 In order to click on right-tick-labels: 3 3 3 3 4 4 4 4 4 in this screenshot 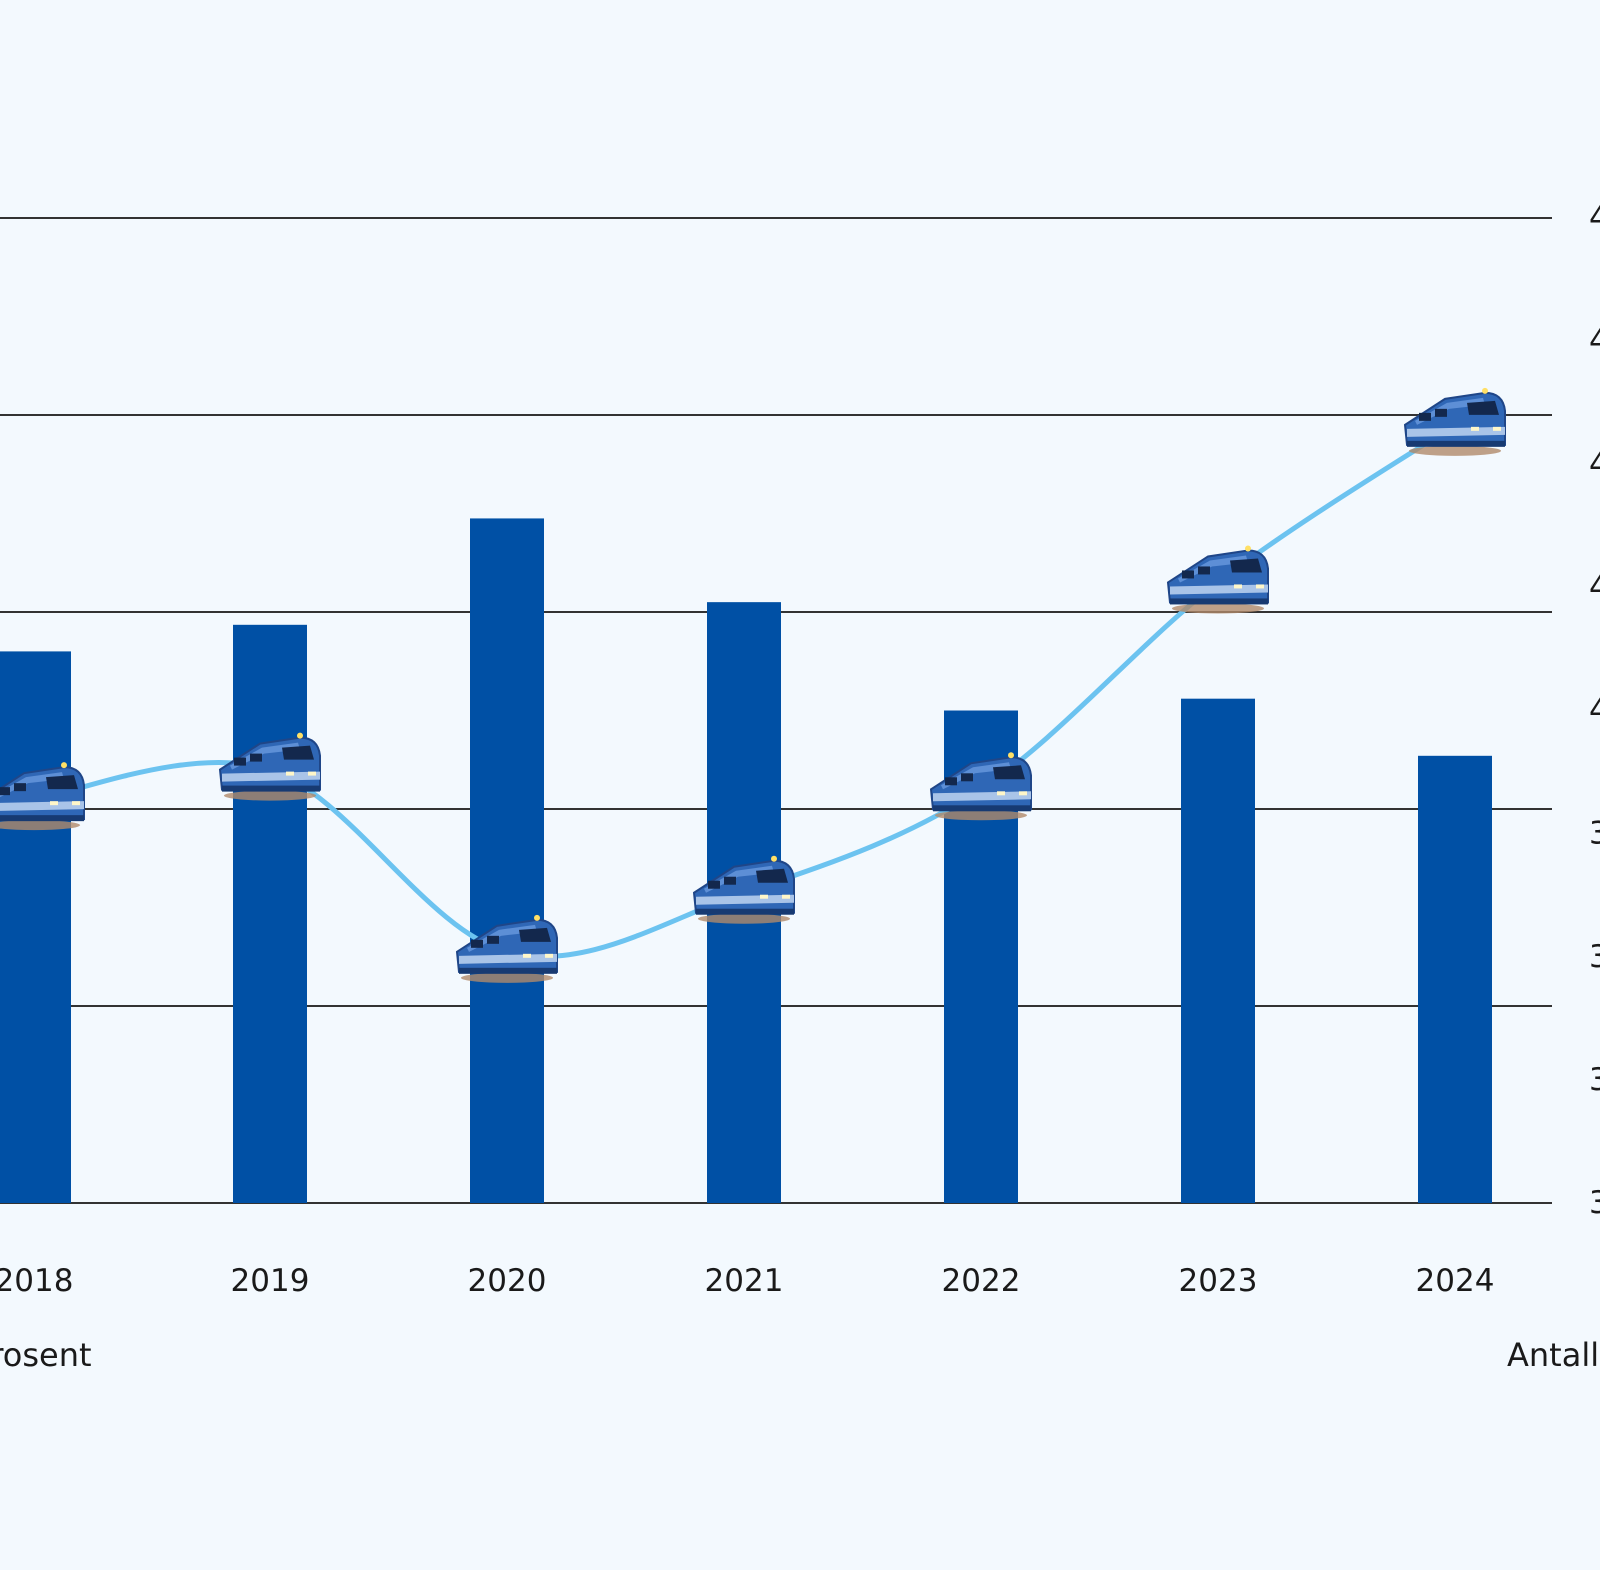, I will do `click(1594, 710)`.